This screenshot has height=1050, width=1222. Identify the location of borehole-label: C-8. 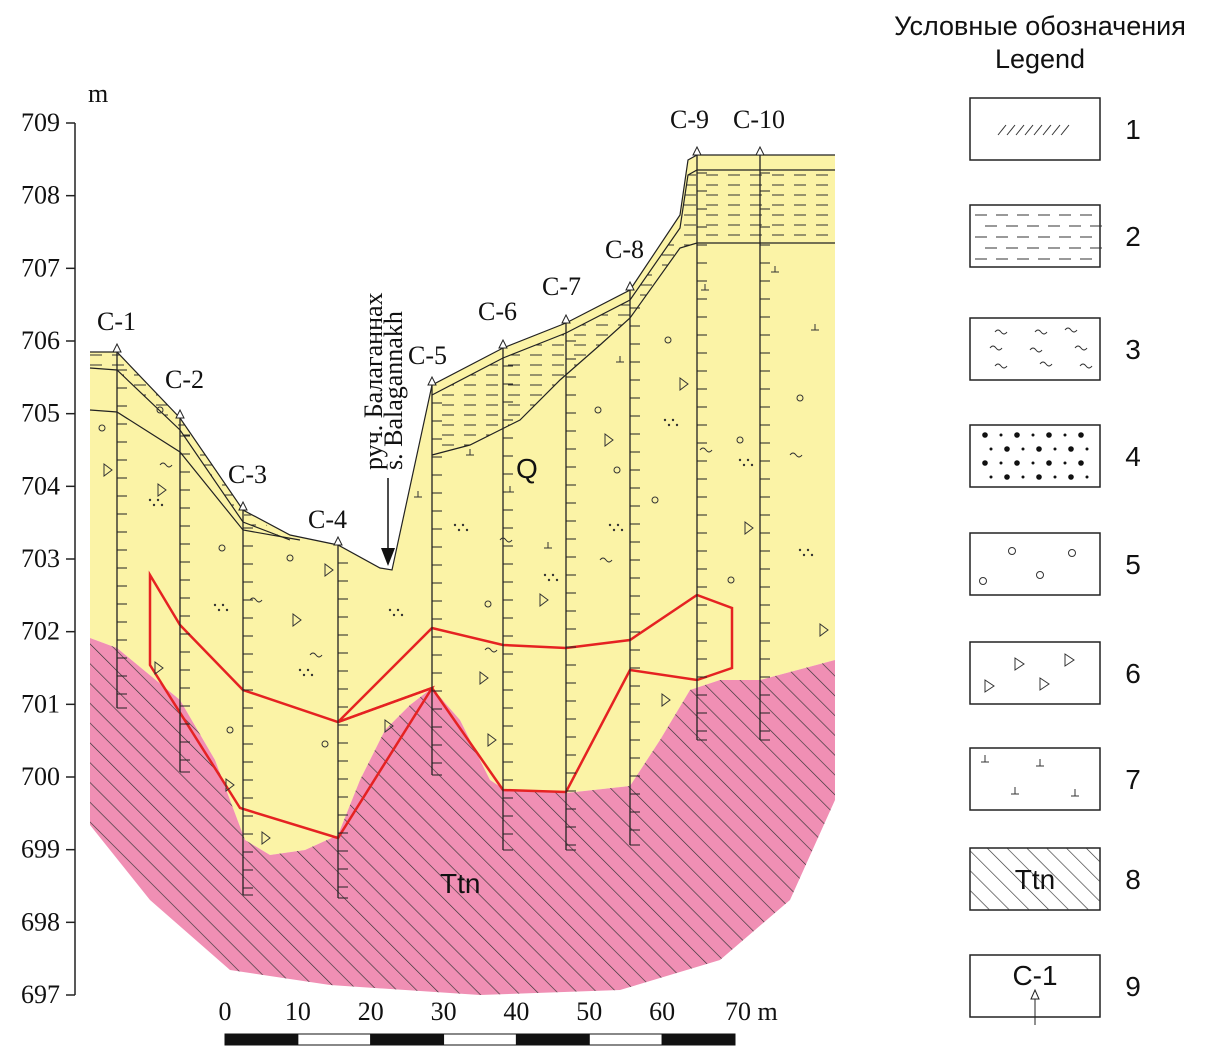
(624, 249).